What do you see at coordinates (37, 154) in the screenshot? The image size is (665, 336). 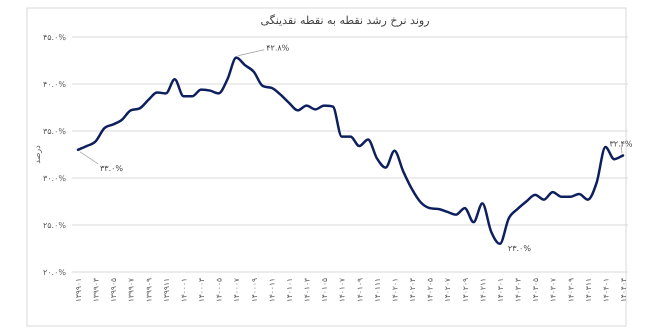 I see `y-axis-title: درصد` at bounding box center [37, 154].